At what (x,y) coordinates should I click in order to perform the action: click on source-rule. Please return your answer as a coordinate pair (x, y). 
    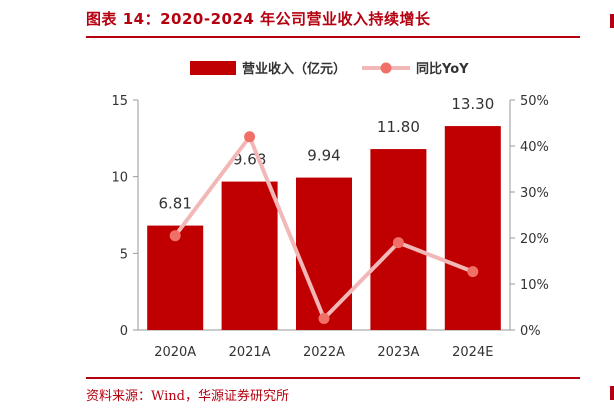
    Looking at the image, I should click on (333, 378).